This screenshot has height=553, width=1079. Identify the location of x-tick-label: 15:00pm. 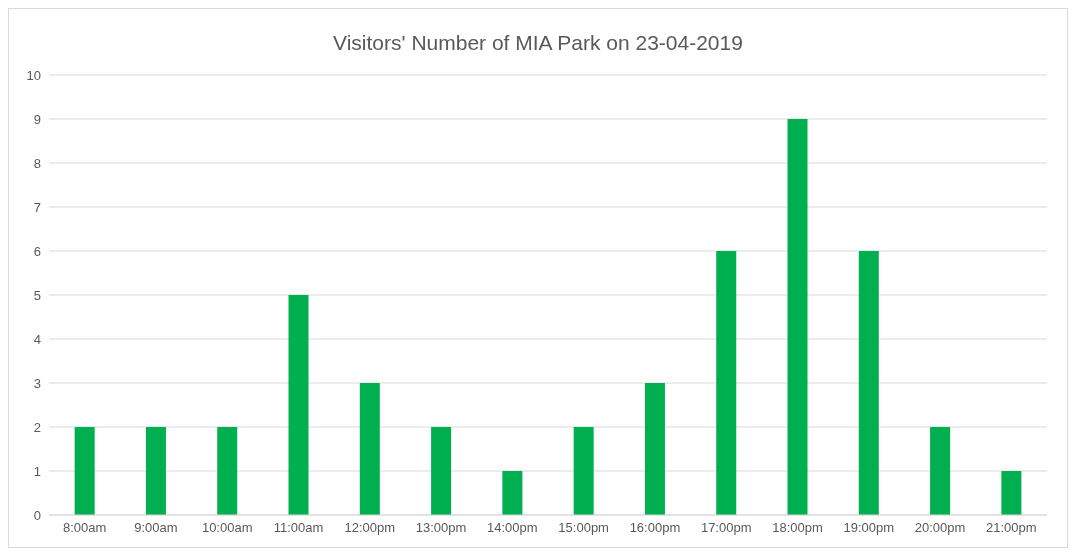
(583, 528).